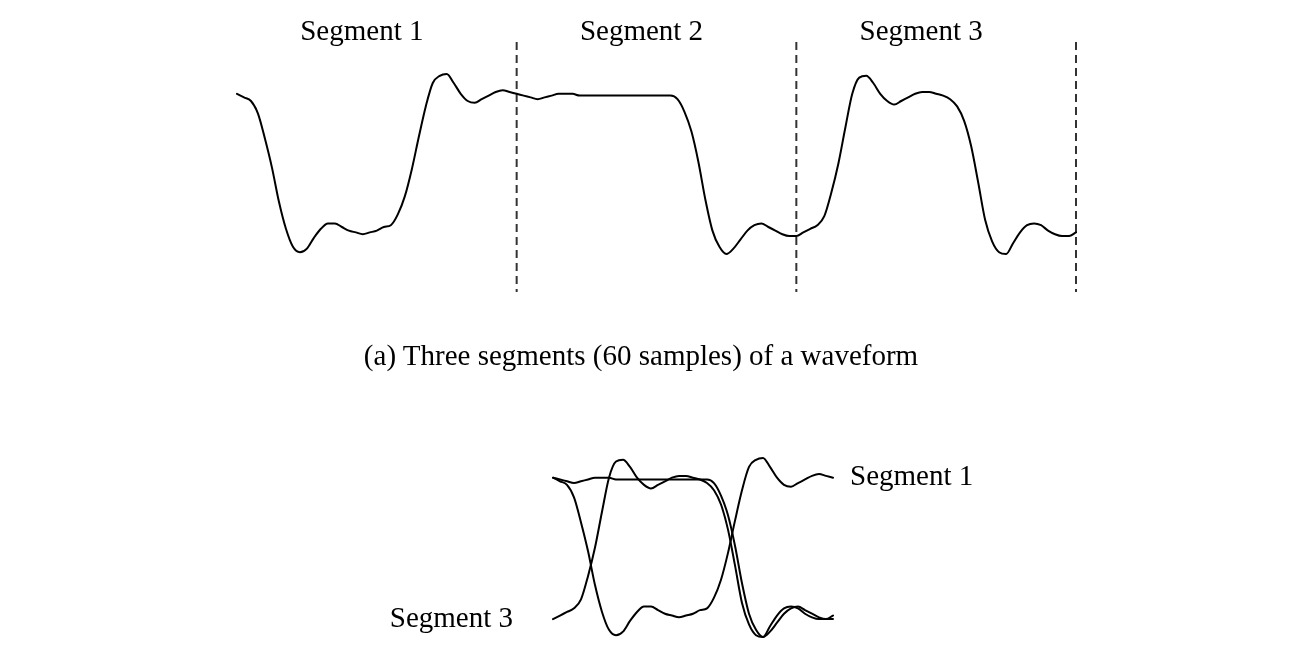 The width and height of the screenshot is (1298, 667). I want to click on text: Segment 3, so click(921, 29).